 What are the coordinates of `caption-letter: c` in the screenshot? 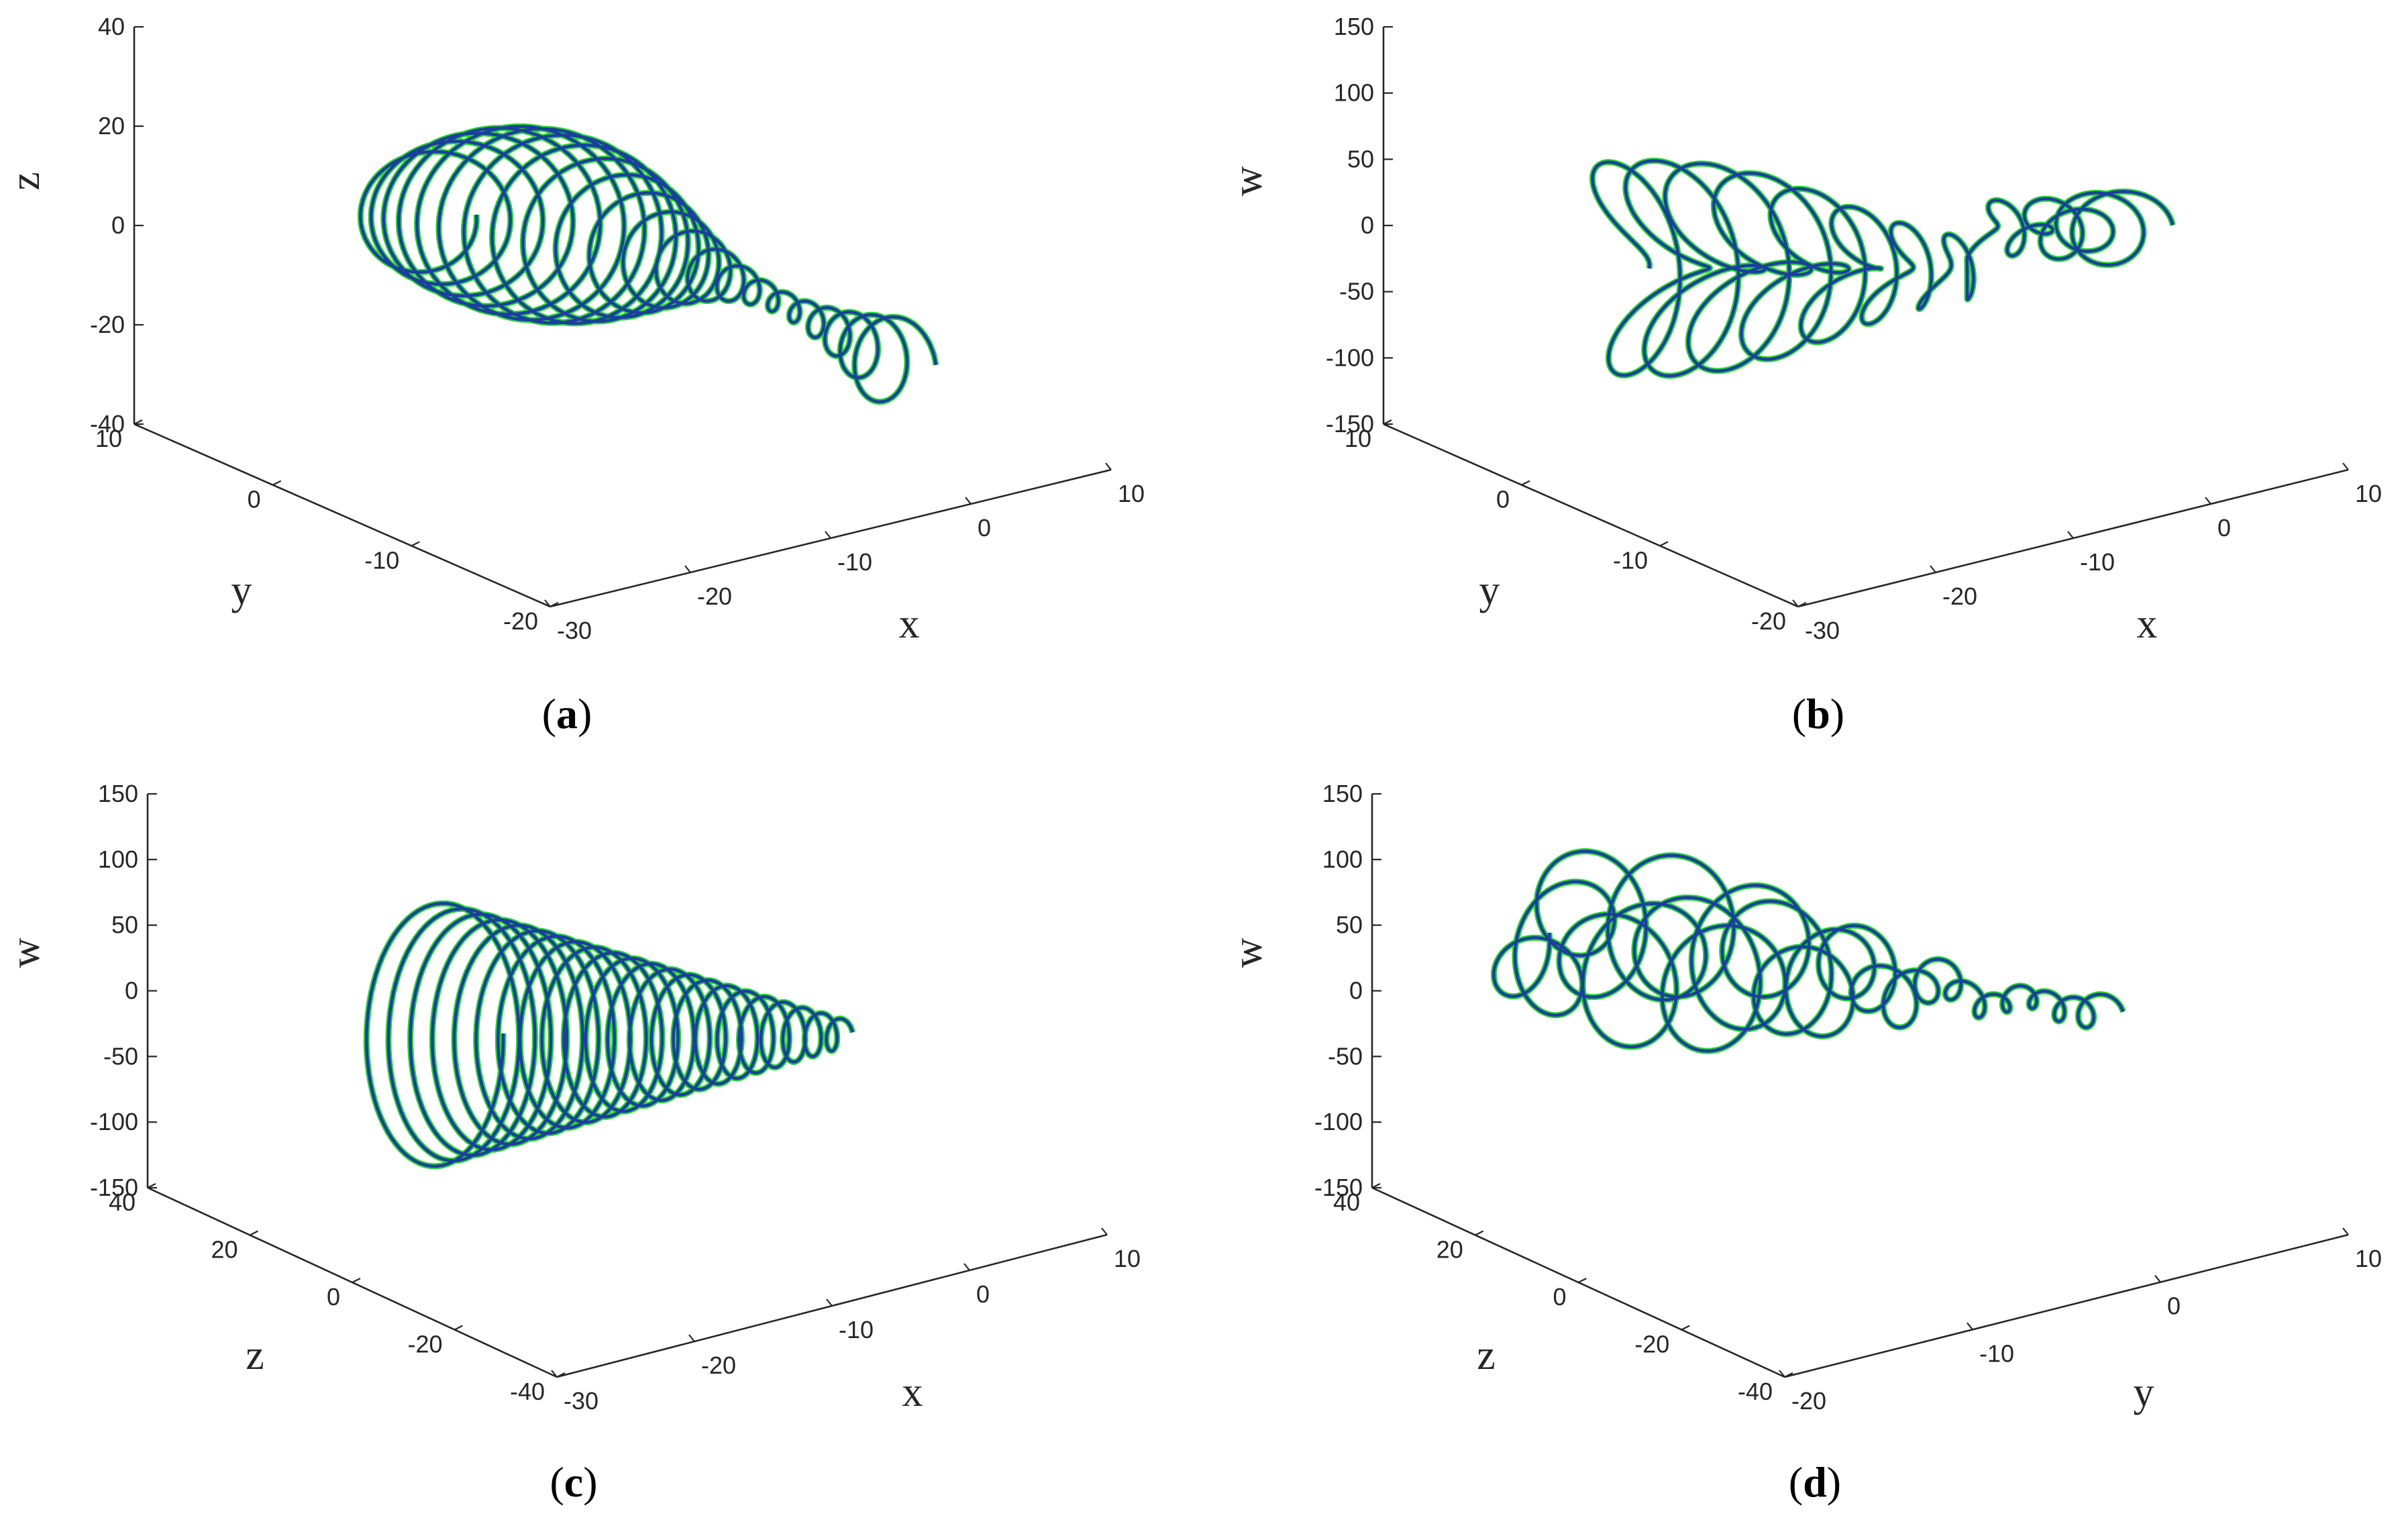 It's located at (573, 1482).